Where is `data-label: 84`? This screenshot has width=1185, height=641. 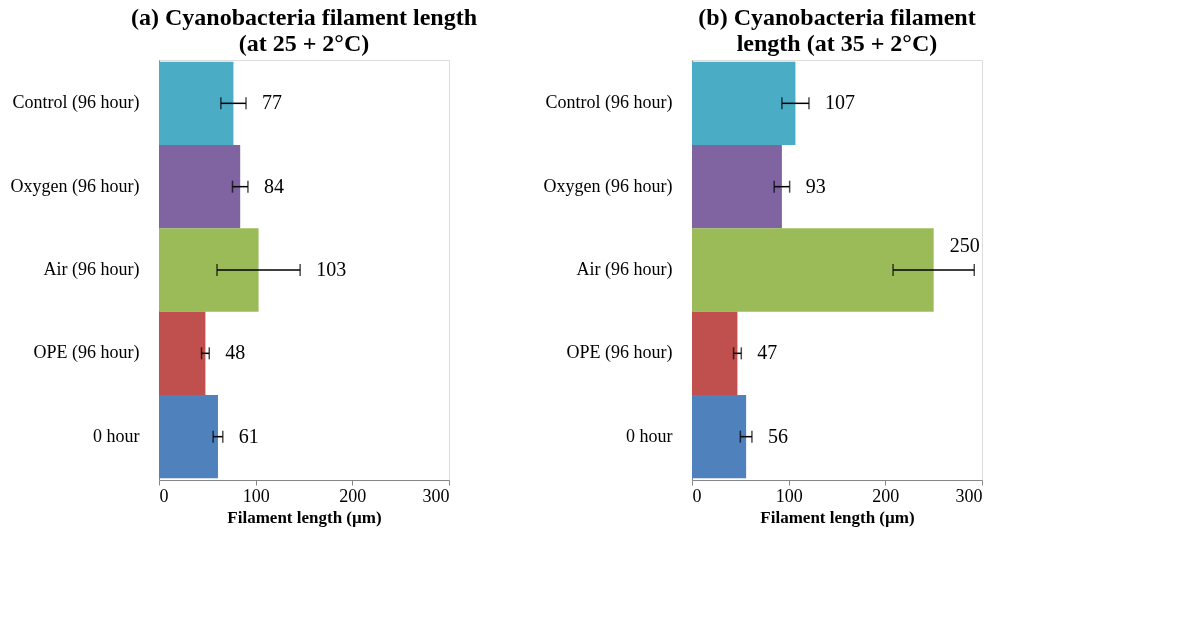 data-label: 84 is located at coordinates (273, 185).